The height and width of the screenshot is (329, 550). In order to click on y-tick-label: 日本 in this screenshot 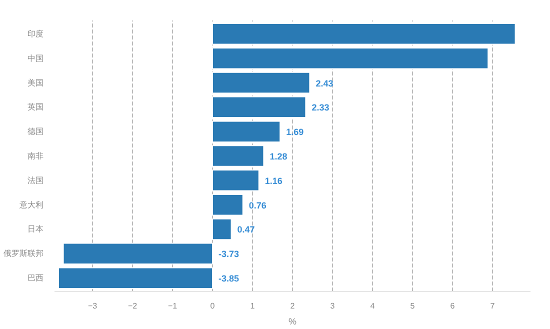, I will do `click(36, 229)`.